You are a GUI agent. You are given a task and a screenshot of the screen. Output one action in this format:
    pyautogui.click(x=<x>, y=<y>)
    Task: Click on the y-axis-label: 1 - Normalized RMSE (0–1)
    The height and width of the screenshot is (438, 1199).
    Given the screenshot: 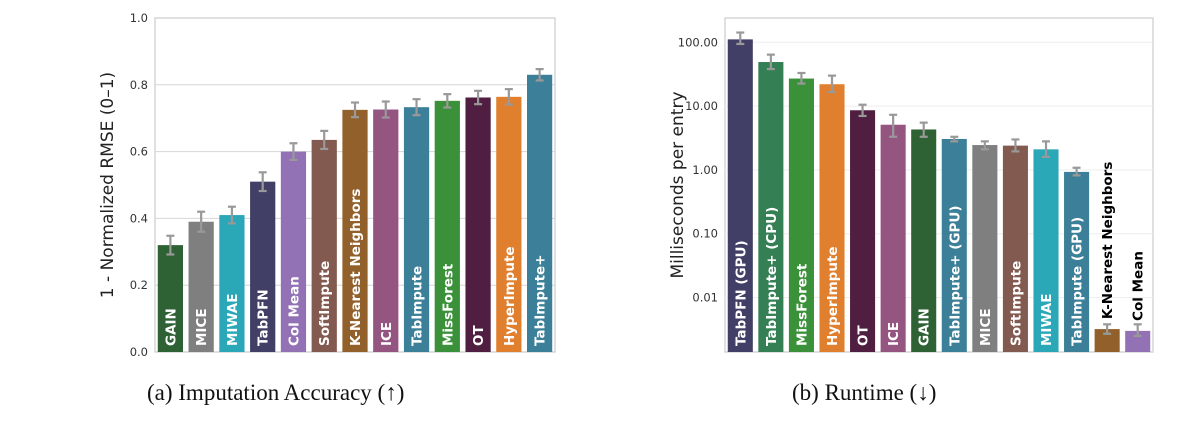 What is the action you would take?
    pyautogui.click(x=108, y=185)
    